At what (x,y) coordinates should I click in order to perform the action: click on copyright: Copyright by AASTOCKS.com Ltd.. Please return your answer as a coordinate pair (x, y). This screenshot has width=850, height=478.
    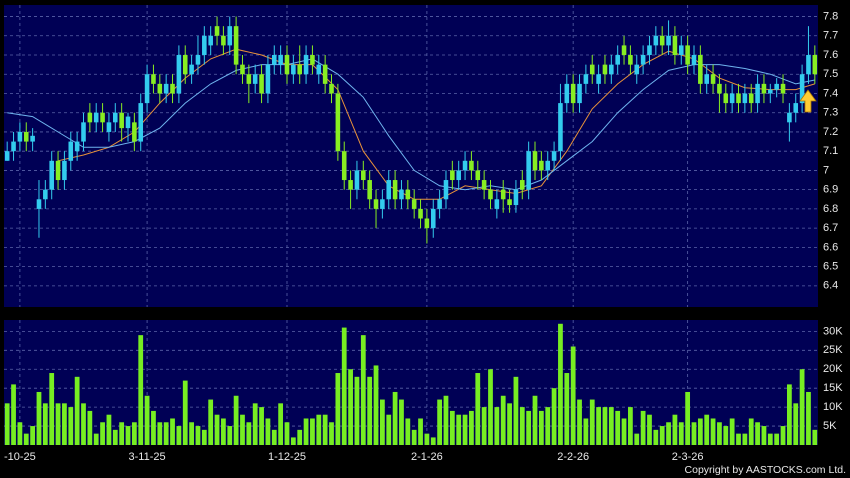
    Looking at the image, I should click on (765, 470).